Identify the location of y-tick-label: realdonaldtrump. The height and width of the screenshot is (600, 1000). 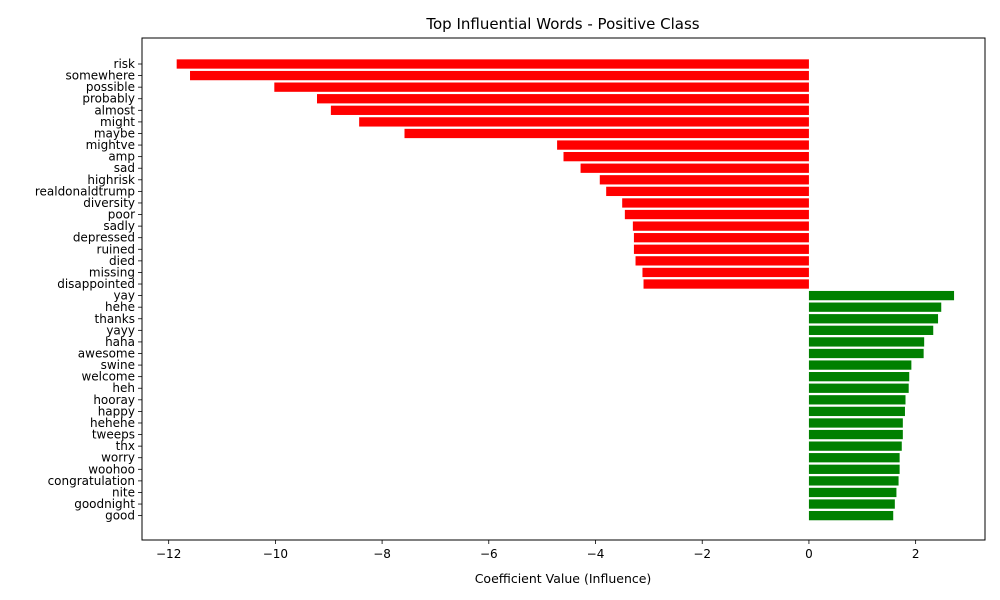
(85, 191).